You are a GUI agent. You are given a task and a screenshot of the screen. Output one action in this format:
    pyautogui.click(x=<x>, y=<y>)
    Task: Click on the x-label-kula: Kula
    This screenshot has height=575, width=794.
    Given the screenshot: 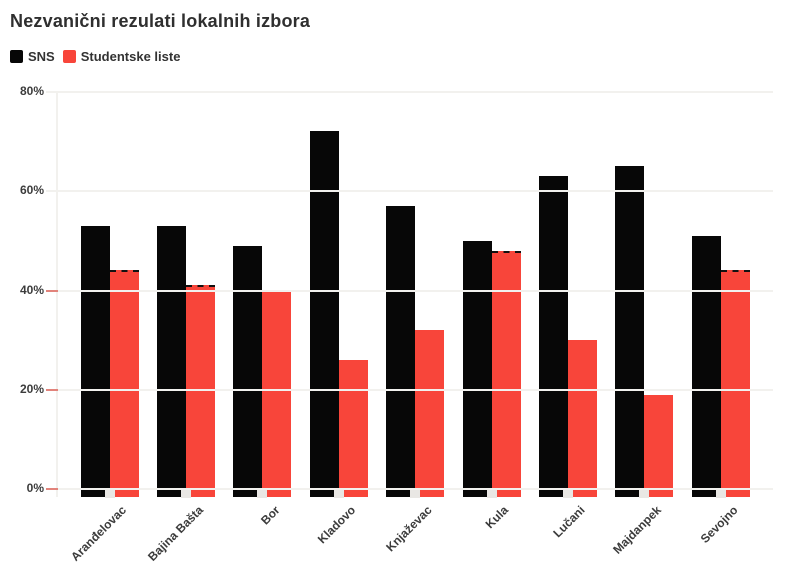 What is the action you would take?
    pyautogui.click(x=497, y=517)
    